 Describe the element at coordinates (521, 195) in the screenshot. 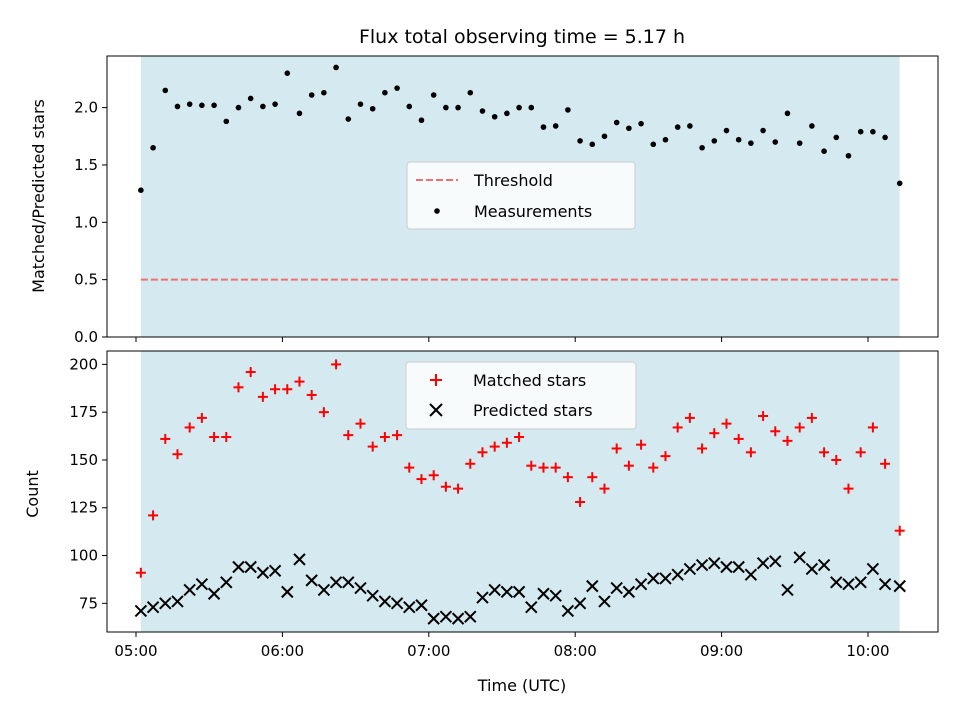

I see `top-legend-box` at that location.